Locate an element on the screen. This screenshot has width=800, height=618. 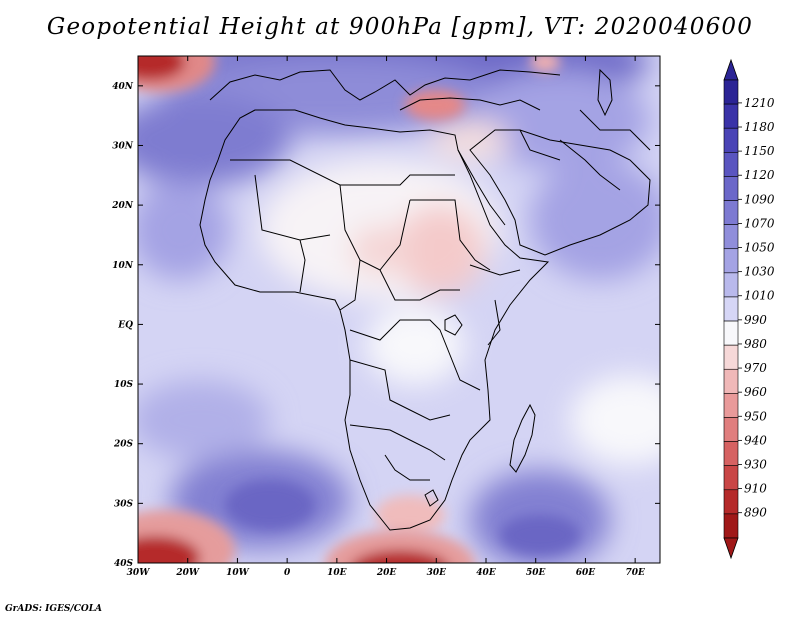
colorbar-label: 1050 is located at coordinates (759, 248).